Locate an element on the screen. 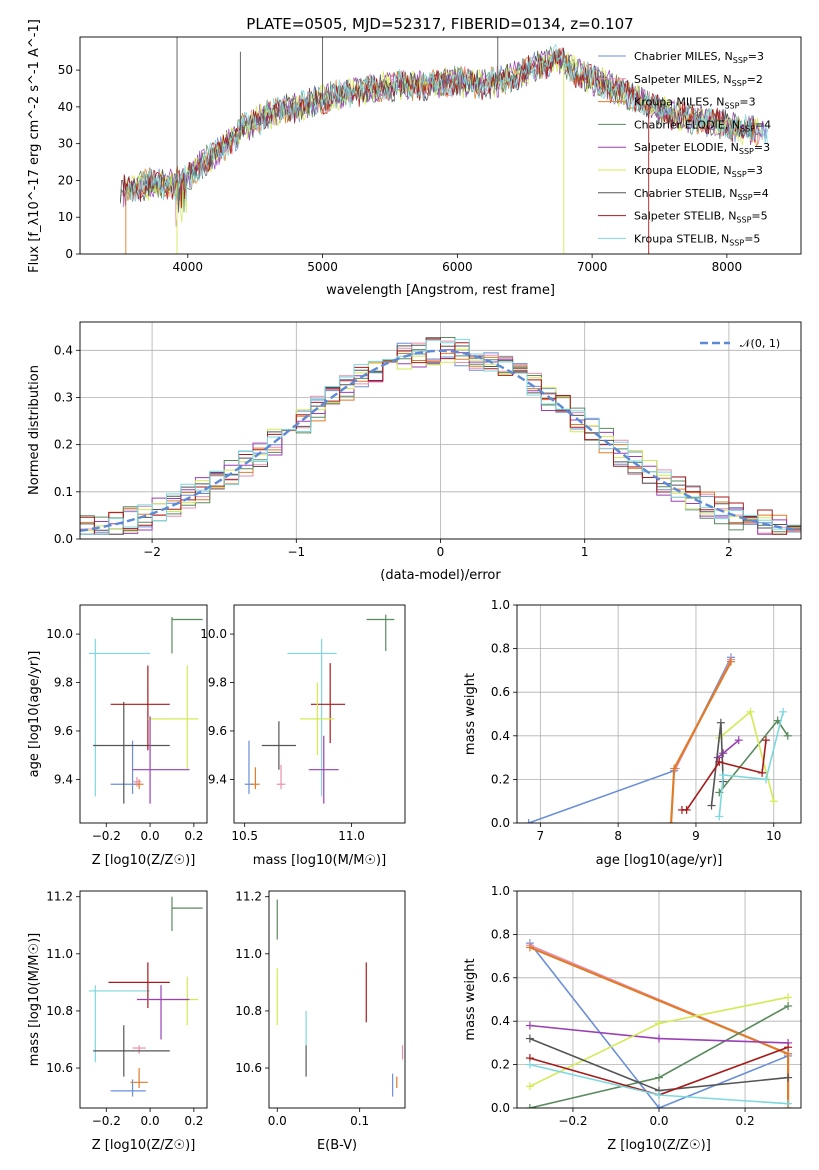  y-tick-label: 9.6 is located at coordinates (63, 731).